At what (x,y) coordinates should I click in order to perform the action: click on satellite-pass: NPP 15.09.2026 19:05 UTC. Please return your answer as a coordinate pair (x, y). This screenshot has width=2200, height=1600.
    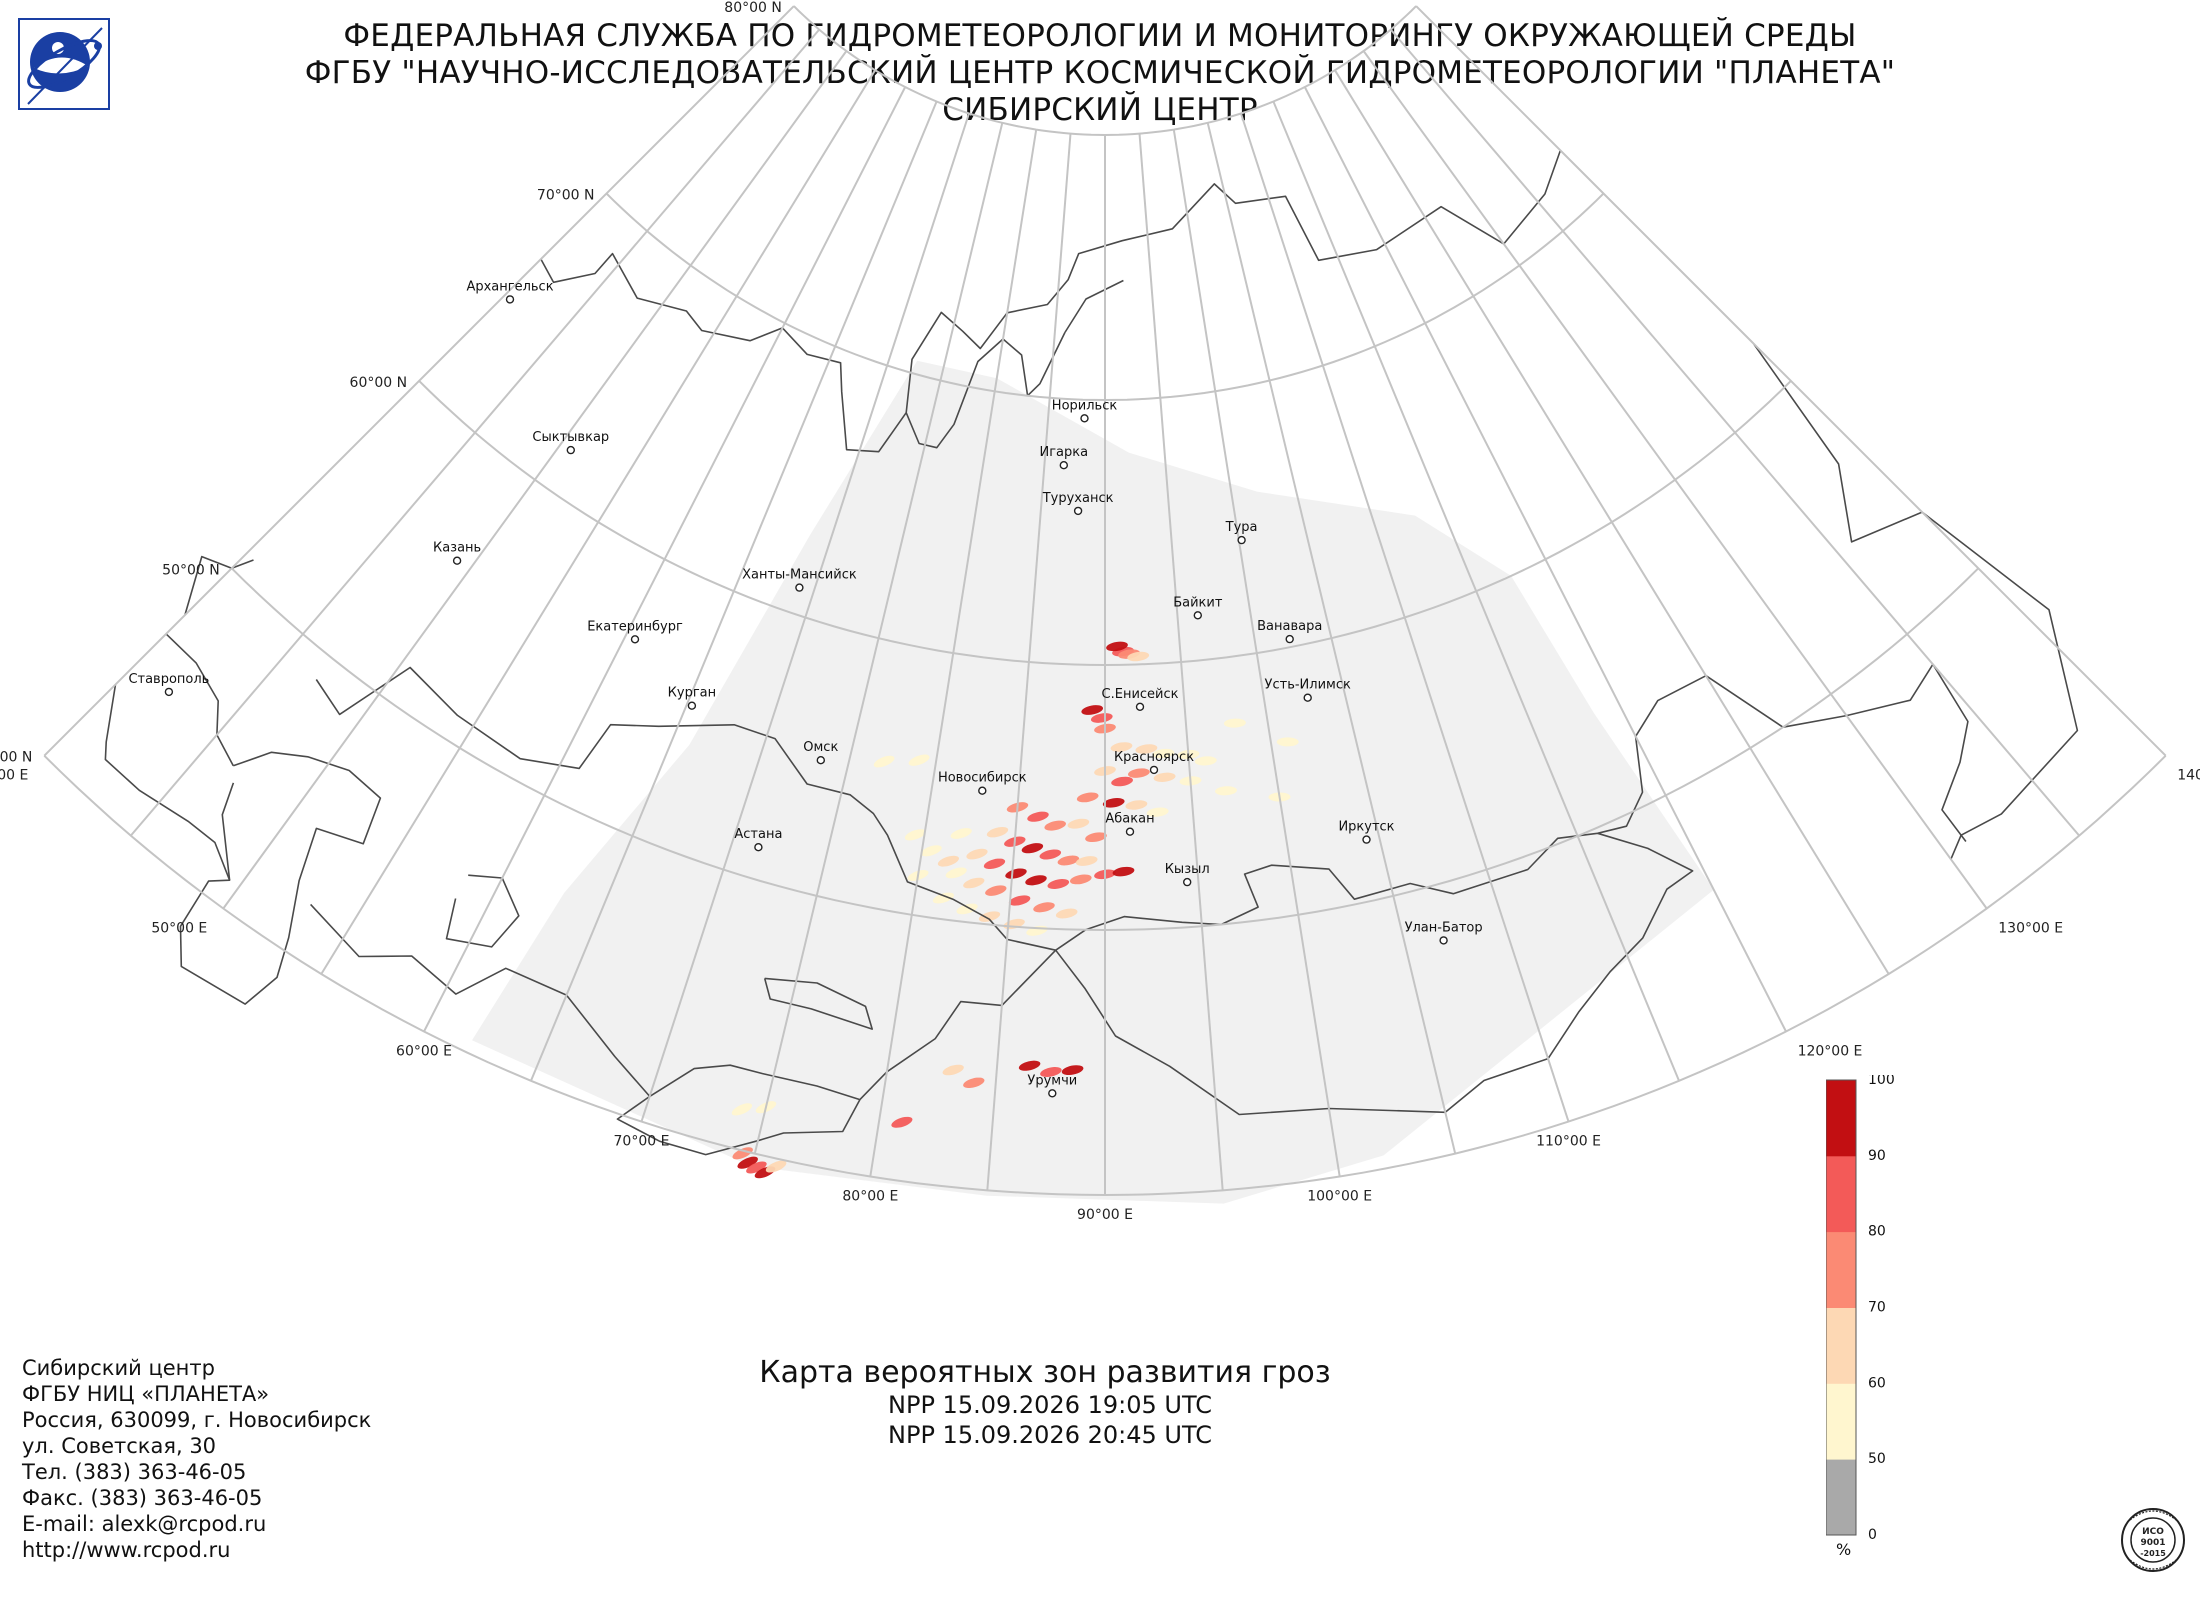
    Looking at the image, I should click on (1050, 1405).